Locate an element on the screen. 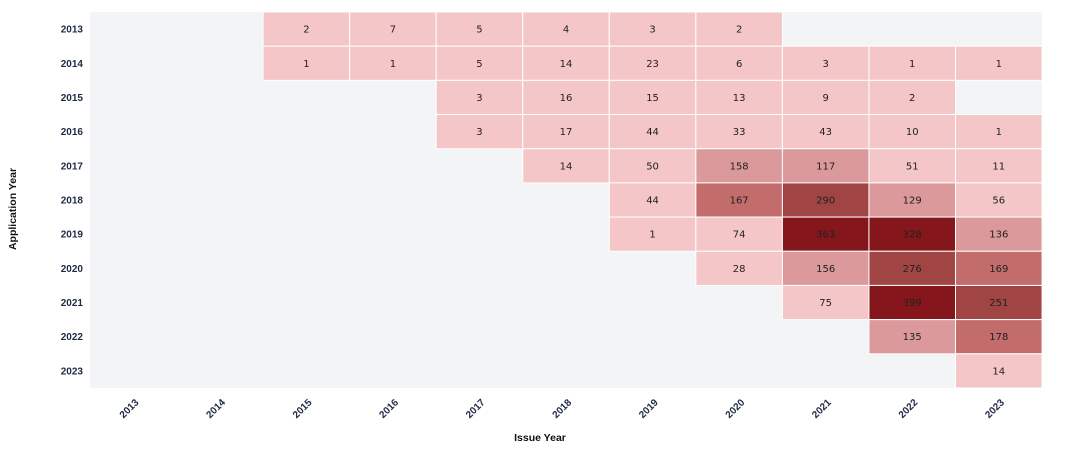  cell-value-label: 363 is located at coordinates (825, 235).